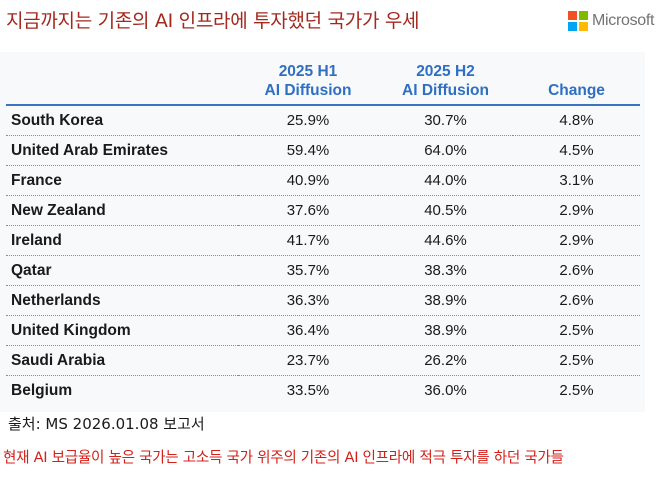 The image size is (660, 500). I want to click on logo-square-yellow, so click(583, 26).